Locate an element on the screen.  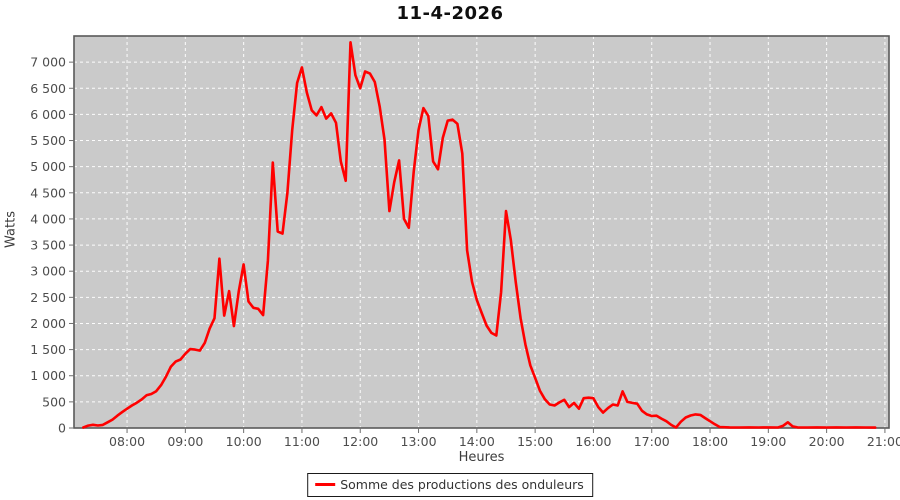
y-tick-label: 5 000 is located at coordinates (48, 166).